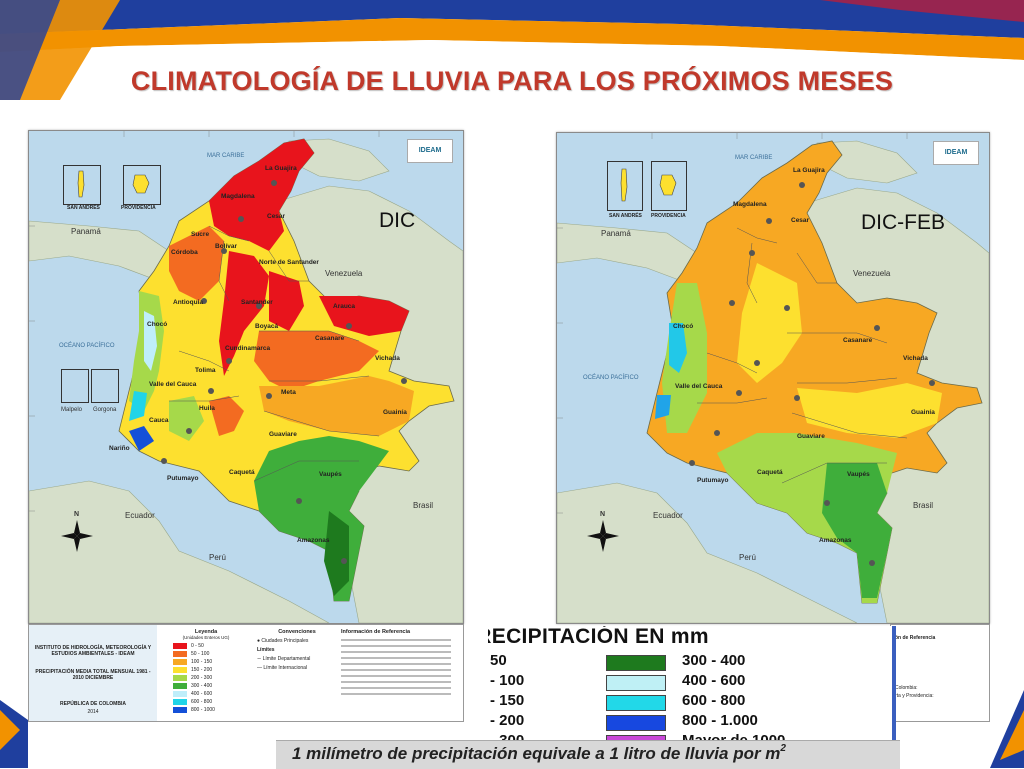  Describe the element at coordinates (336, 553) in the screenshot. I see `zone-darkgreen-amazonas` at that location.